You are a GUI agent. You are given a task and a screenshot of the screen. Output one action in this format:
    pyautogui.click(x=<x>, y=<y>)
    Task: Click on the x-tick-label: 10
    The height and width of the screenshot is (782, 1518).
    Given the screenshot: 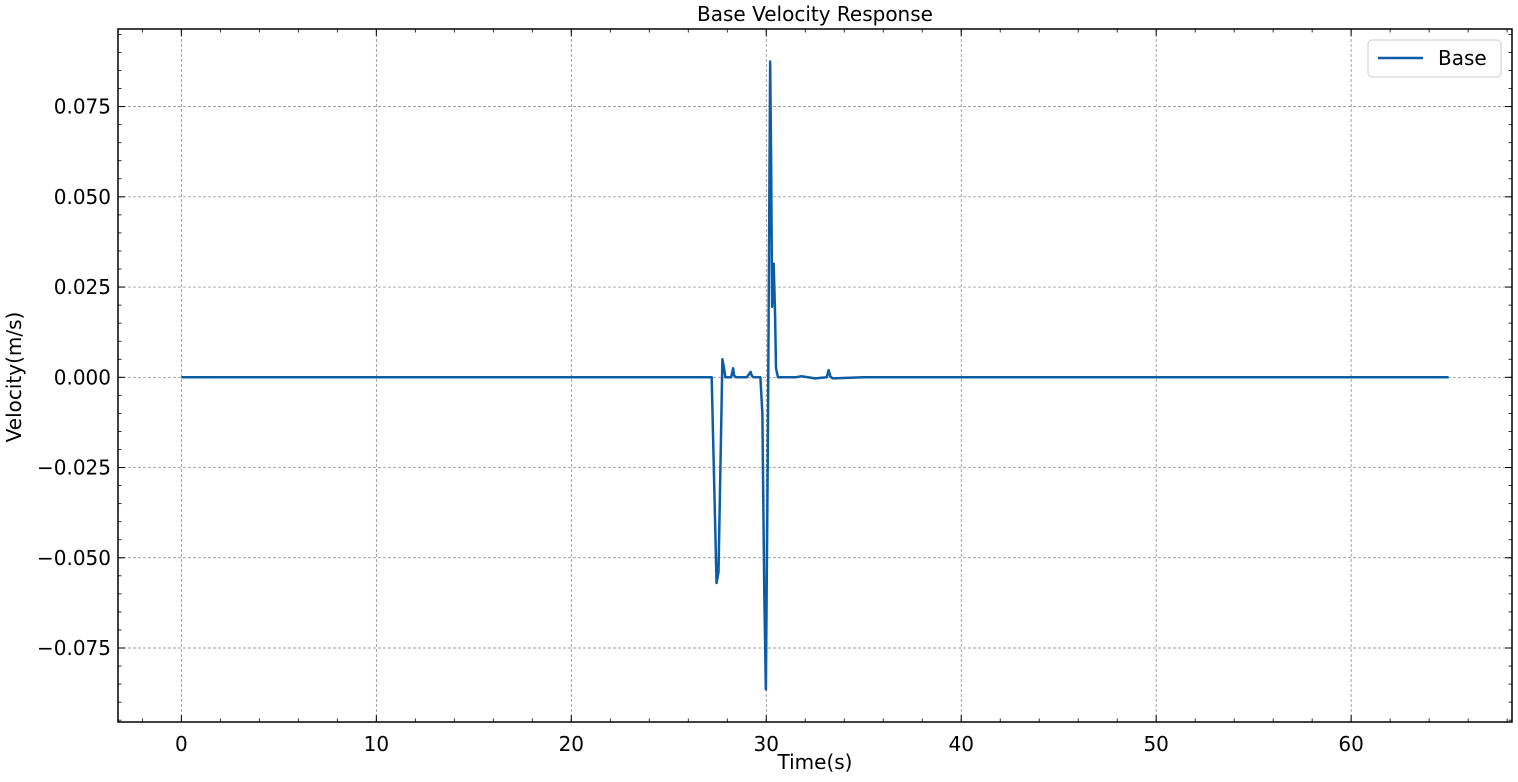 What is the action you would take?
    pyautogui.click(x=376, y=744)
    